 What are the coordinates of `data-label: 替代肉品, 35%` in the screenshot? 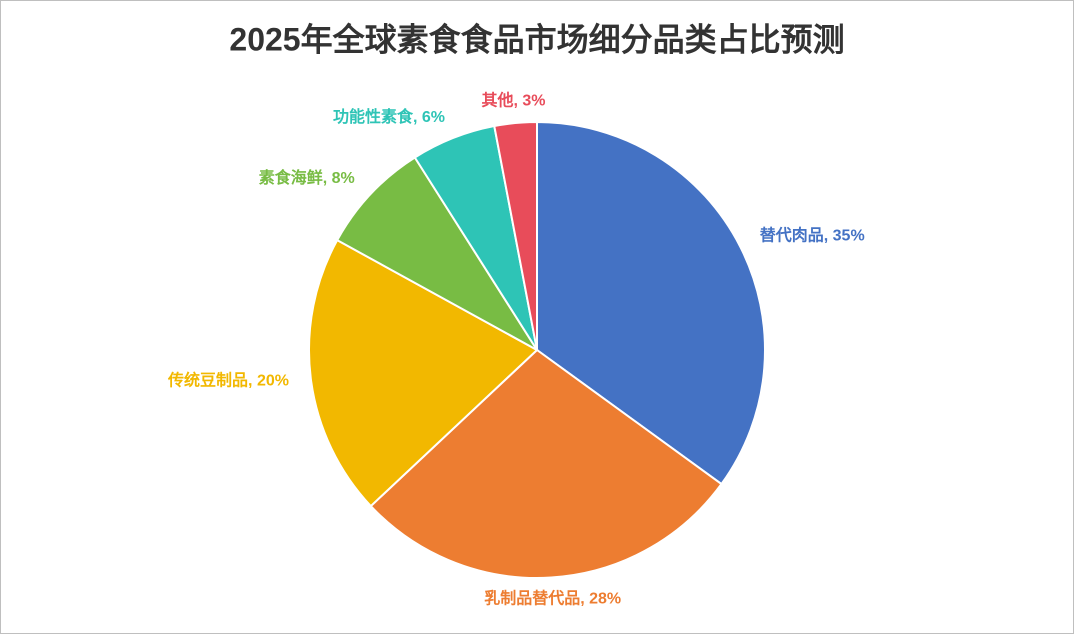 It's located at (812, 235).